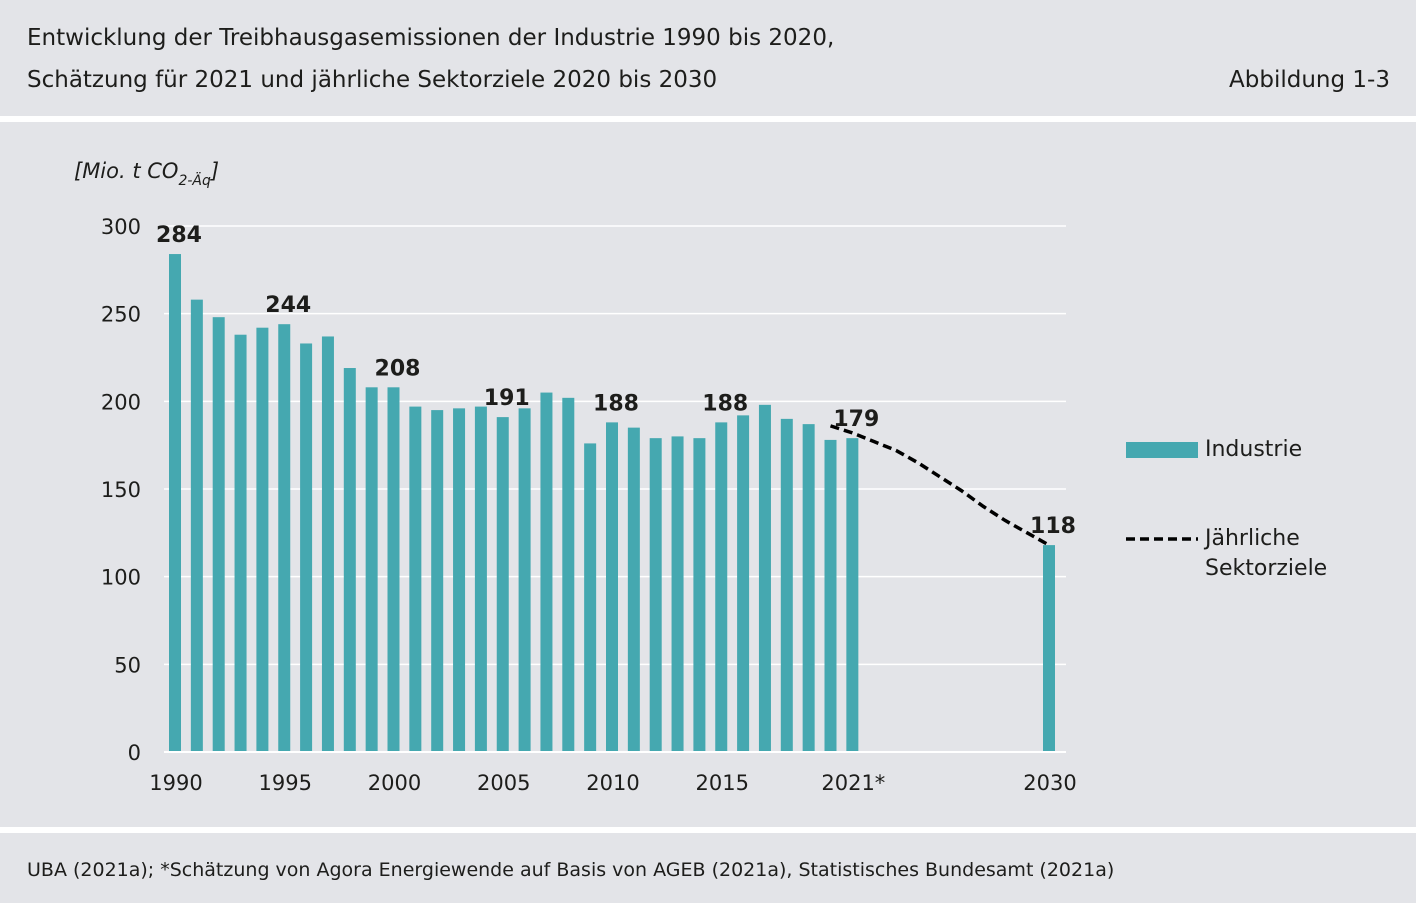 This screenshot has height=903, width=1416. I want to click on x-tick-label: 2030, so click(1049, 783).